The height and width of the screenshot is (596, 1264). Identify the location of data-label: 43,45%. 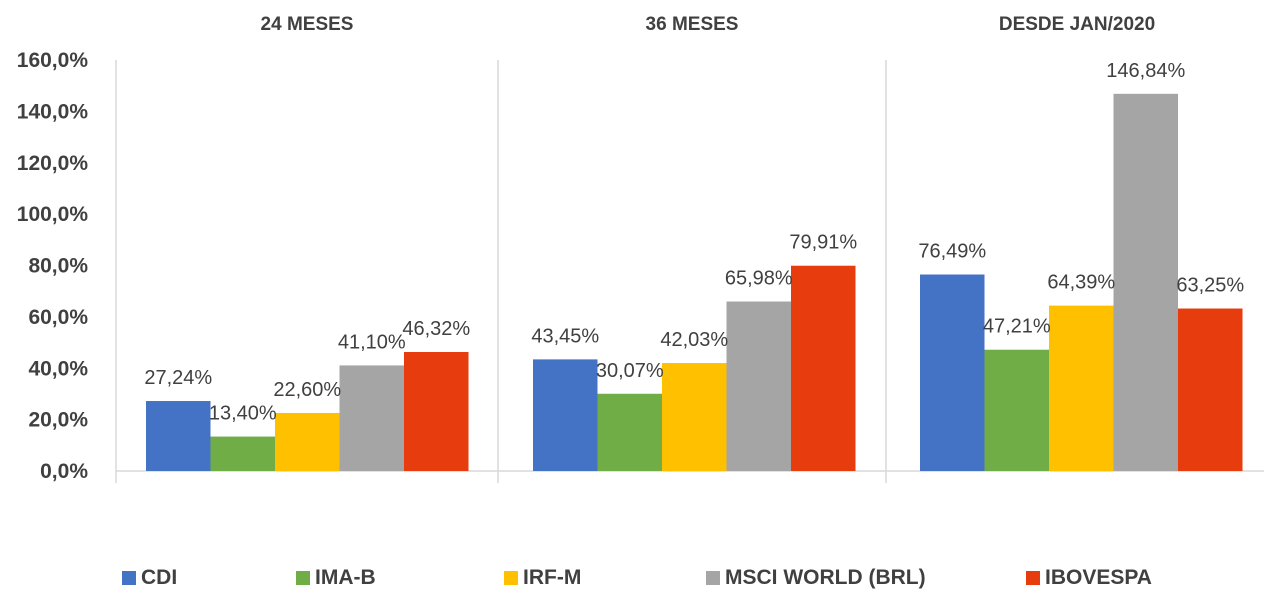
(565, 336).